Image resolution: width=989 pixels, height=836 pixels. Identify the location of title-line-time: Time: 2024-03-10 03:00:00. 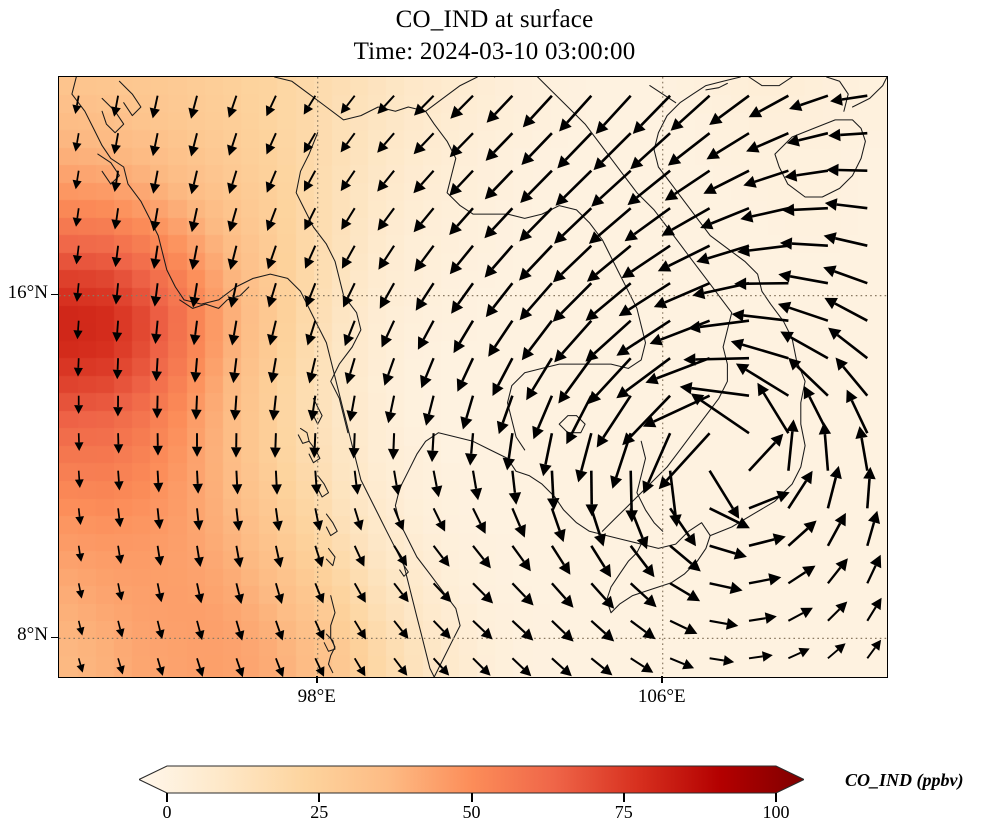
(494, 51).